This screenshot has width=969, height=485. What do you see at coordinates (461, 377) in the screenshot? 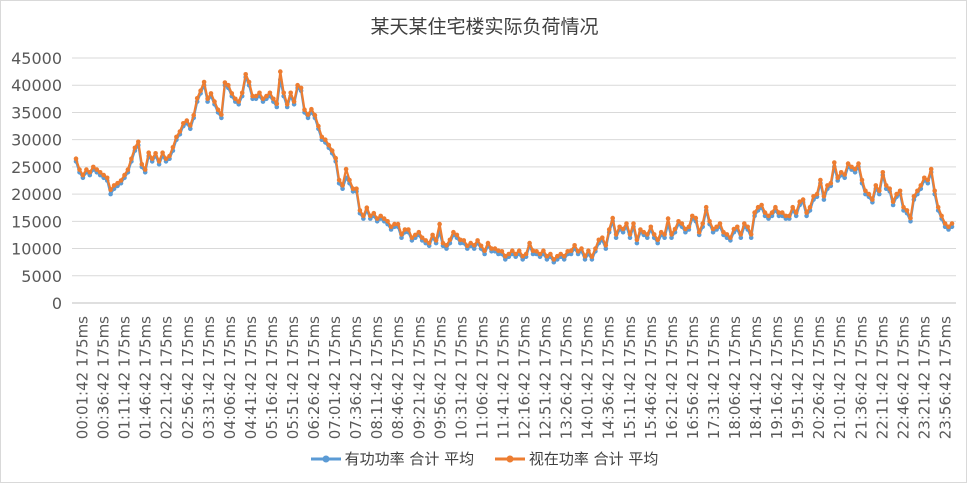
I see `x-tick-label: 10:31:42 175ms` at bounding box center [461, 377].